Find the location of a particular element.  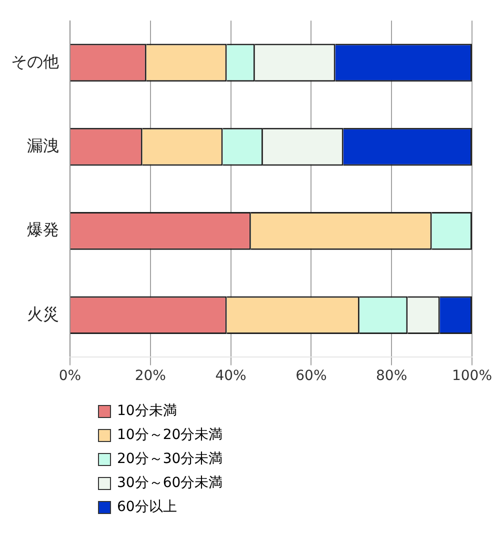

x-tick-label: 100% is located at coordinates (472, 376).